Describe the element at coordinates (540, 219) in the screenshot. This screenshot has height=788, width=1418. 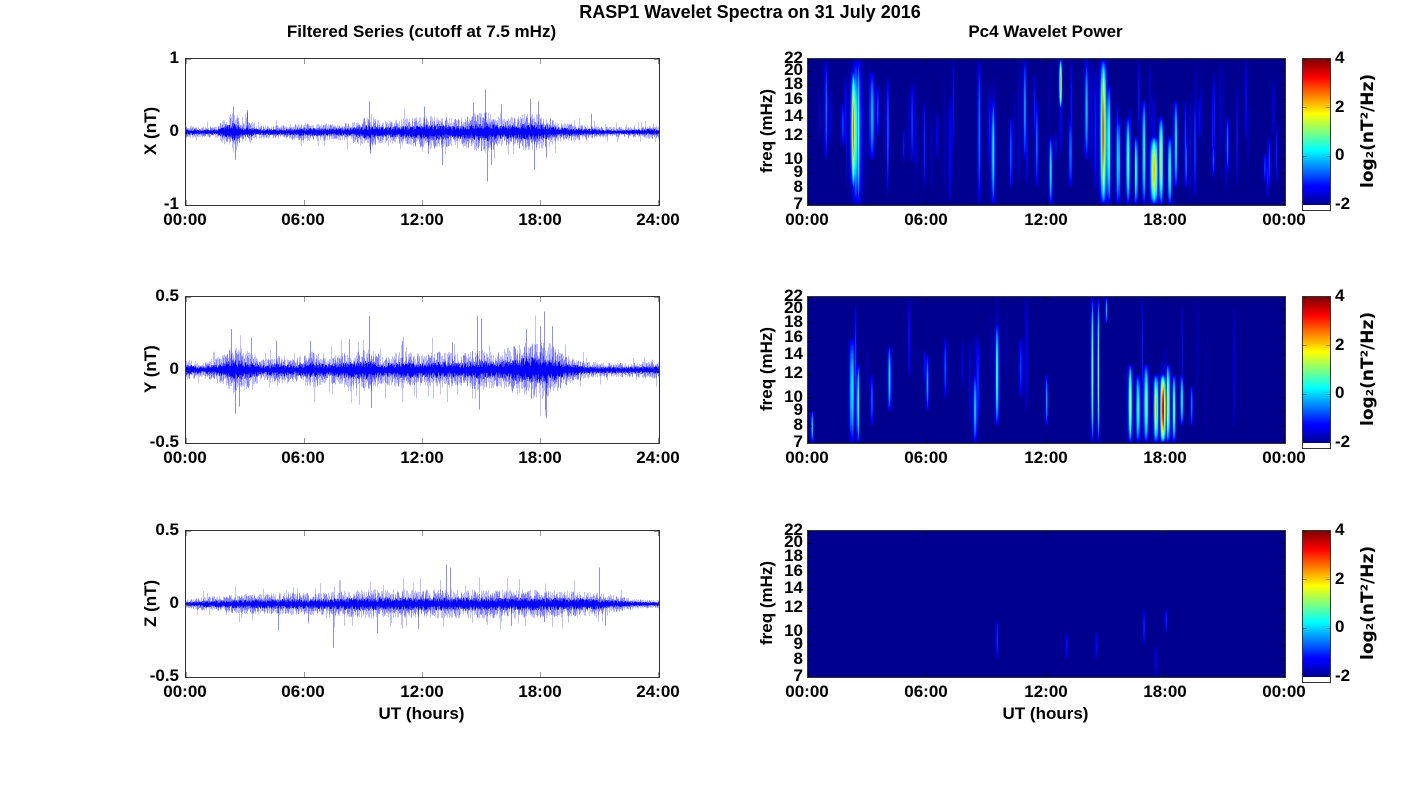
I see `xtick-ts-x-3: 18:00` at that location.